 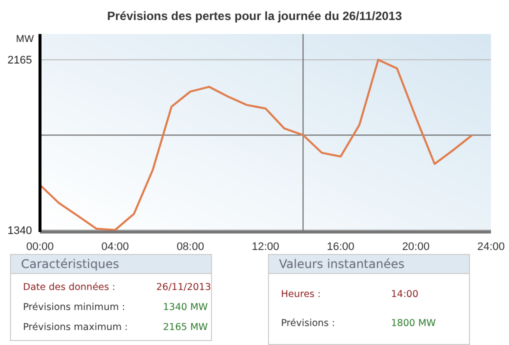 What do you see at coordinates (413, 323) in the screenshot?
I see `text: 1800 MW` at bounding box center [413, 323].